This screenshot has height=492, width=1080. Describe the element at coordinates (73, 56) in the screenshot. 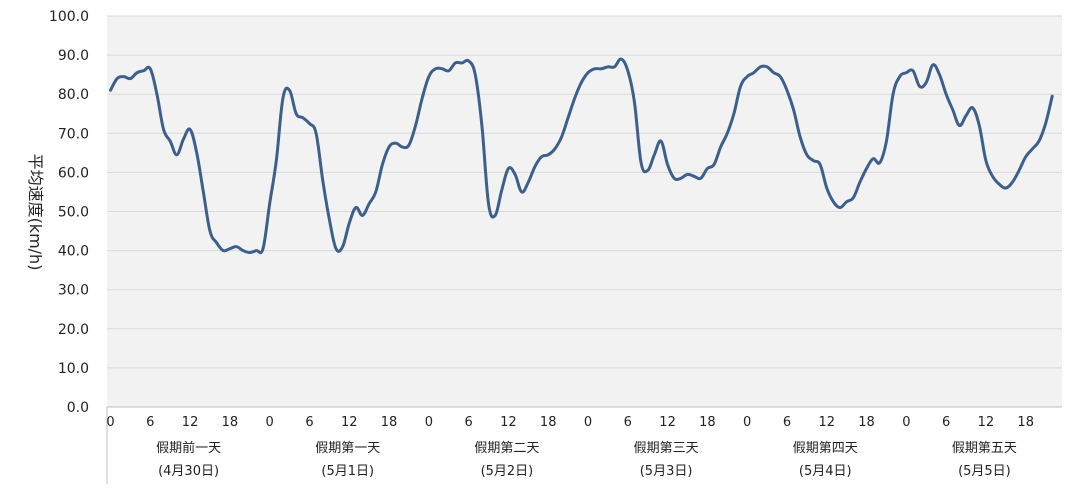

I see `y-tick-label: 90.0` at that location.